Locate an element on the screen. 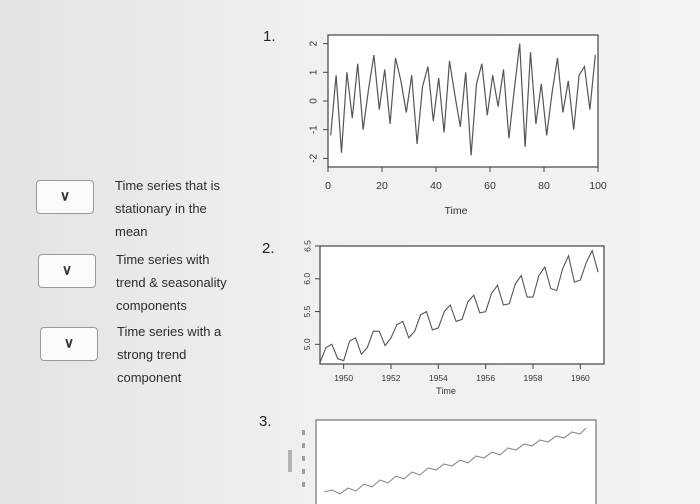  x-tick-label: 20 is located at coordinates (382, 186).